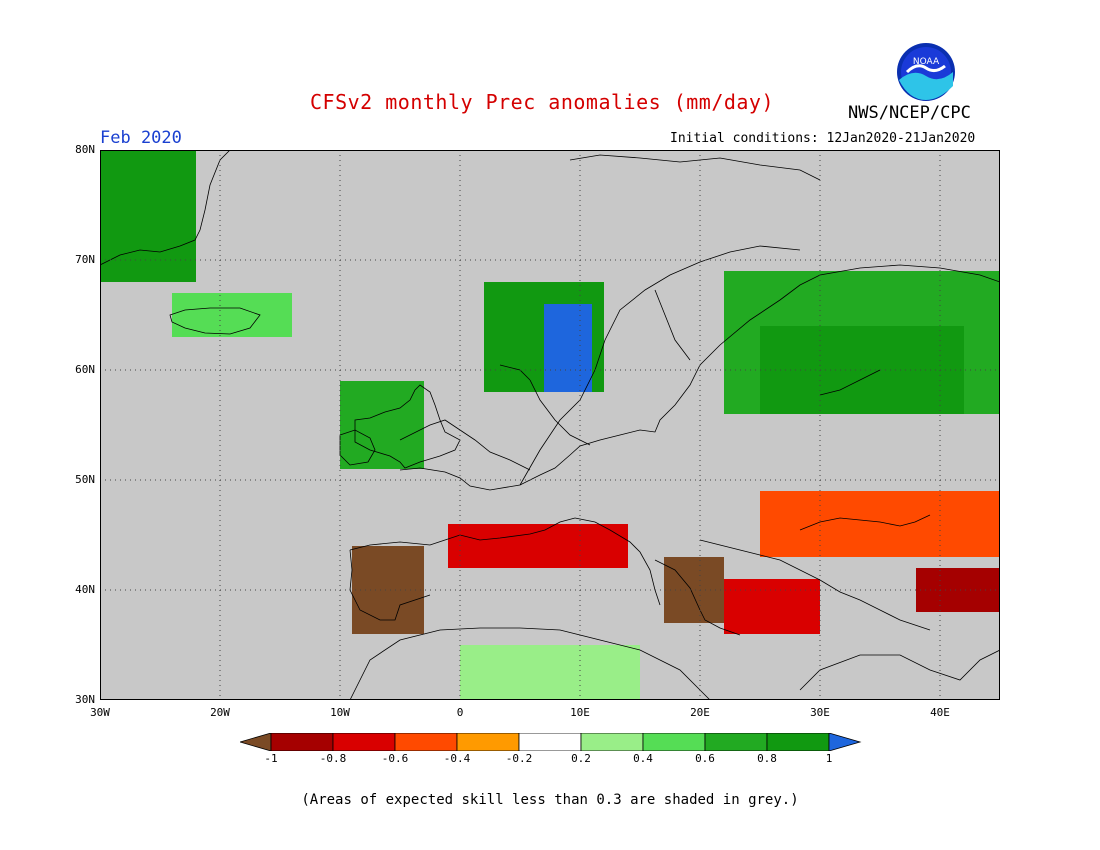 This screenshot has width=1100, height=850. What do you see at coordinates (926, 62) in the screenshot?
I see `logo-text: NOAA` at bounding box center [926, 62].